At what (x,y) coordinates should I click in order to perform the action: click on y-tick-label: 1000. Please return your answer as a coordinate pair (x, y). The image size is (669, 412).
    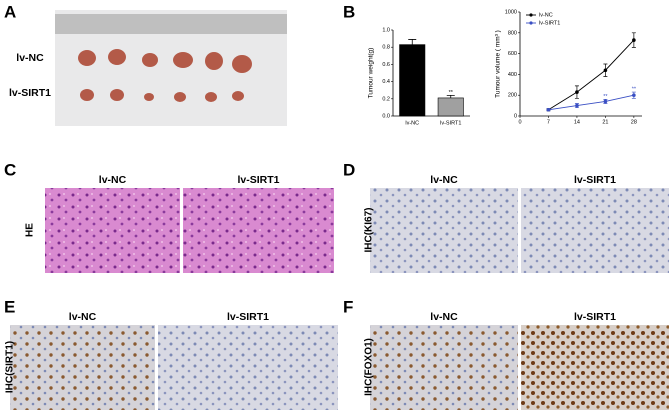
    Looking at the image, I should click on (511, 12).